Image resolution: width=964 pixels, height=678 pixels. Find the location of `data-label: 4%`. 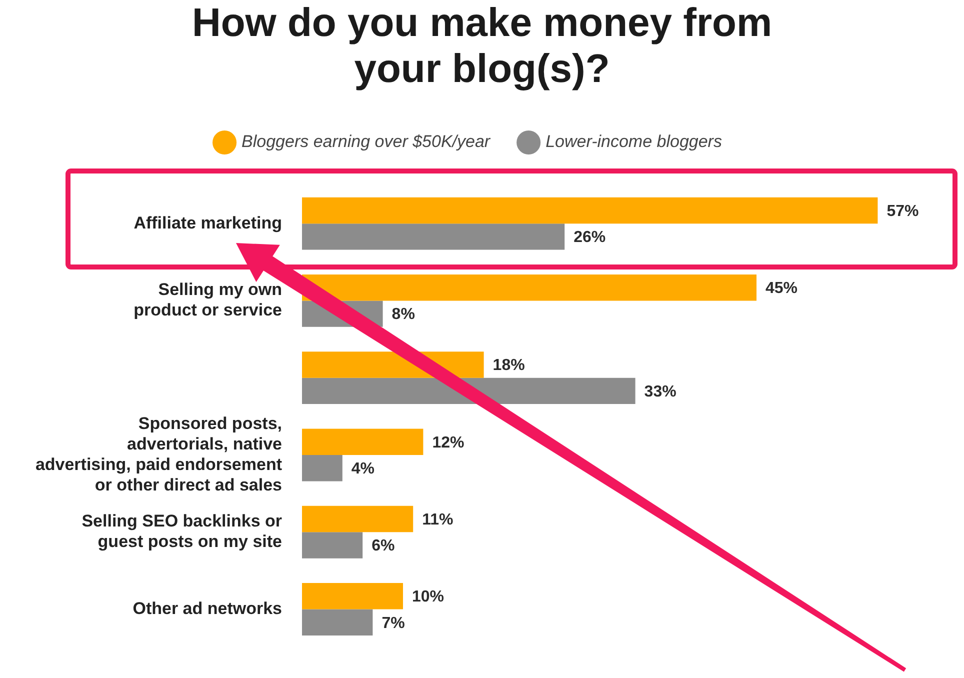

data-label: 4% is located at coordinates (363, 469).